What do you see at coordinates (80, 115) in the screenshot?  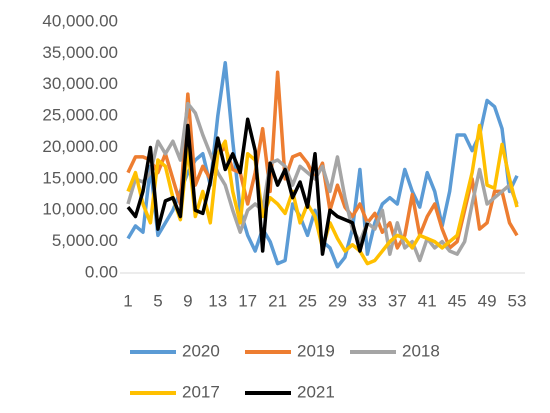 I see `y-tick-label: 25,000.00` at bounding box center [80, 115].